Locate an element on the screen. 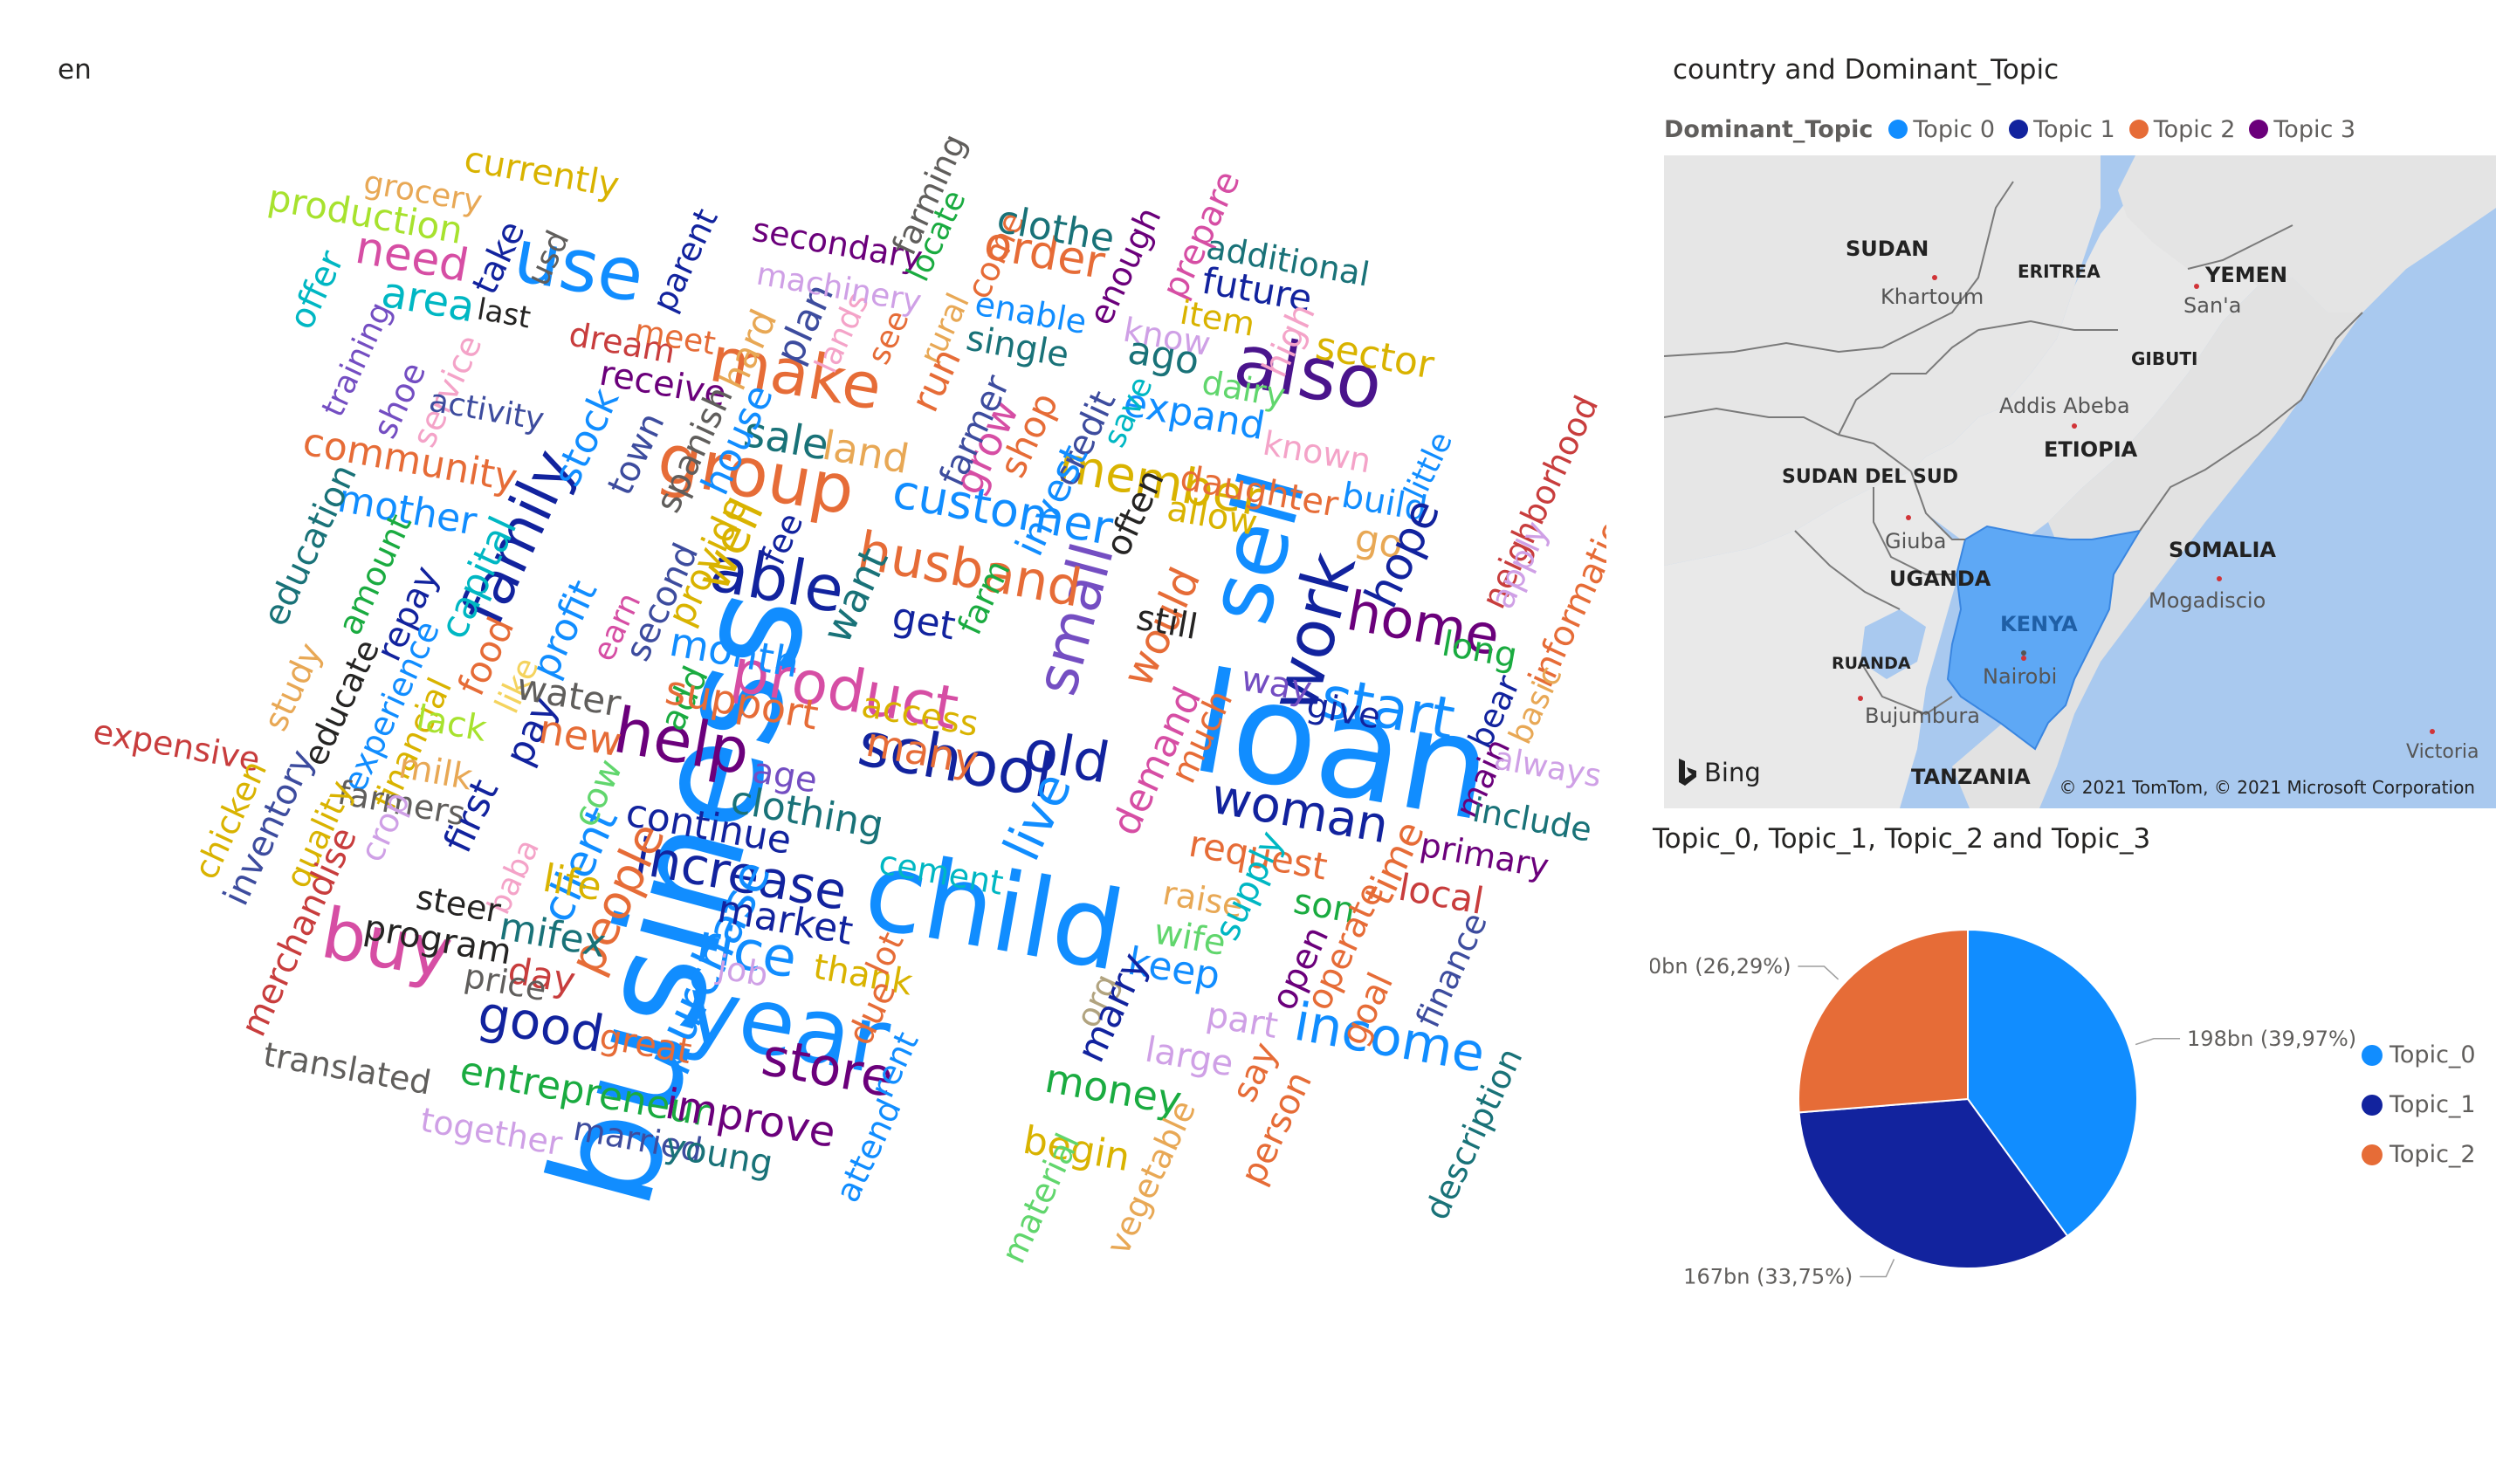 The height and width of the screenshot is (1484, 2503). label-yemen: YEMEN is located at coordinates (2245, 275).